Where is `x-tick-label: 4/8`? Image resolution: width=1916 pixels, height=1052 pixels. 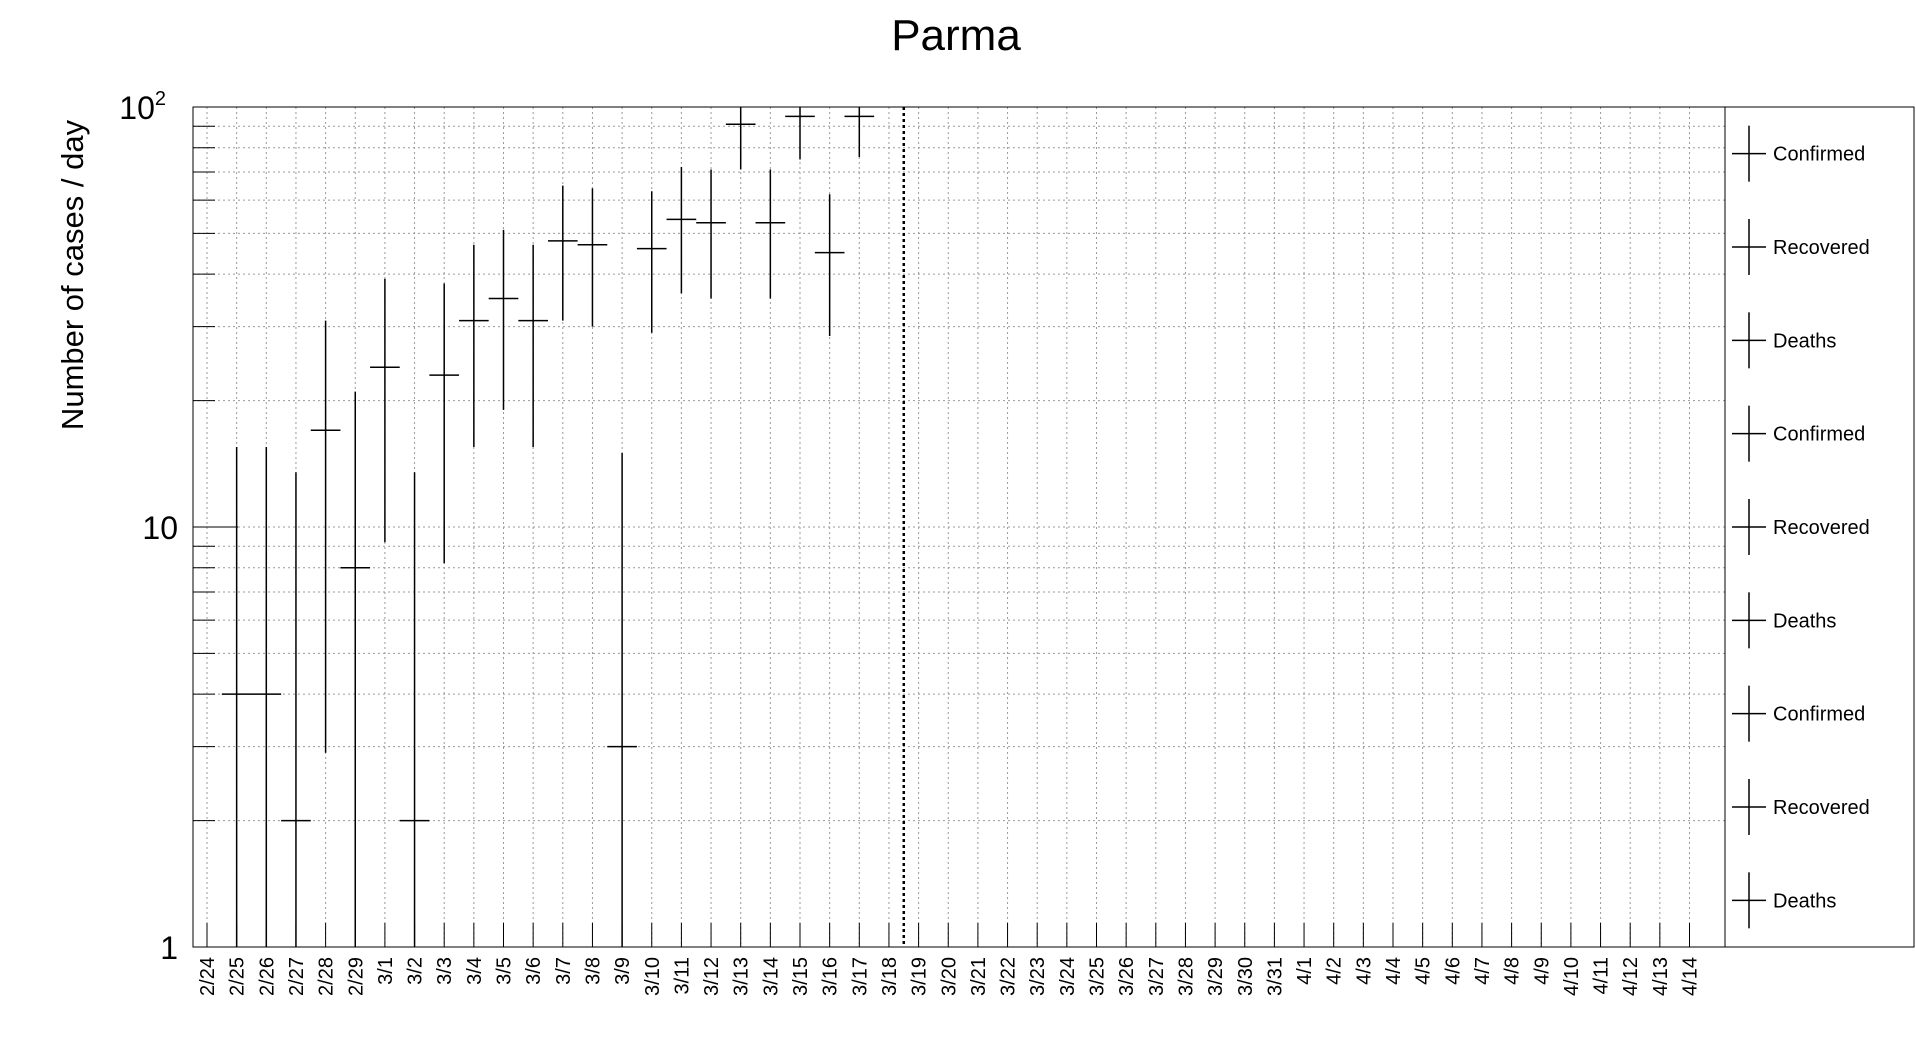 x-tick-label: 4/8 is located at coordinates (1513, 971).